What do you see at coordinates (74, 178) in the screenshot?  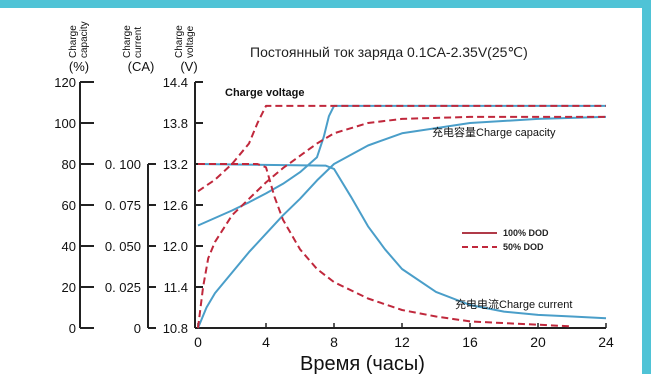 I see `capacity-axis: Chargecapacity(%)120 100 80 60 40 20 0` at bounding box center [74, 178].